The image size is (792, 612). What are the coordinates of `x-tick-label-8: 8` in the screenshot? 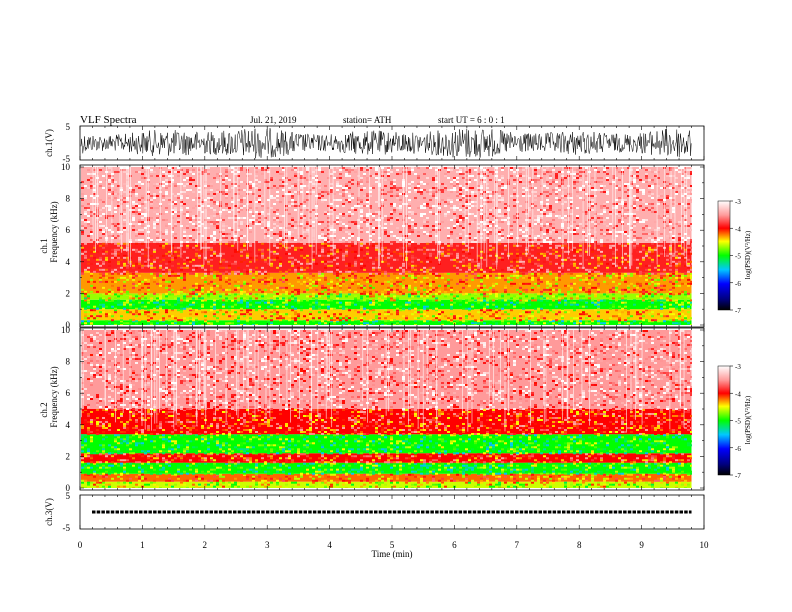 It's located at (579, 545).